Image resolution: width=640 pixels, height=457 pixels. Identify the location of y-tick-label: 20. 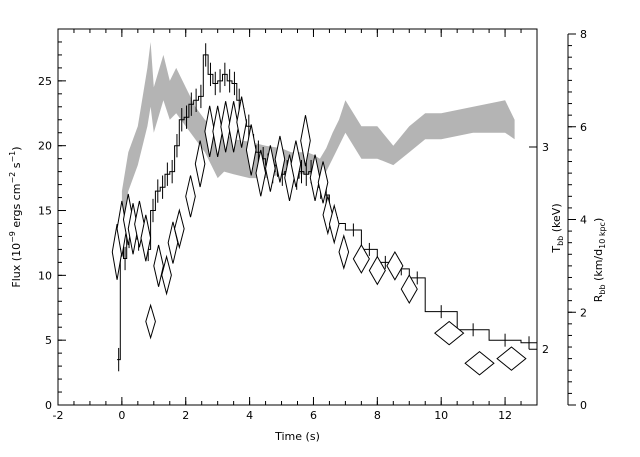
(45, 146).